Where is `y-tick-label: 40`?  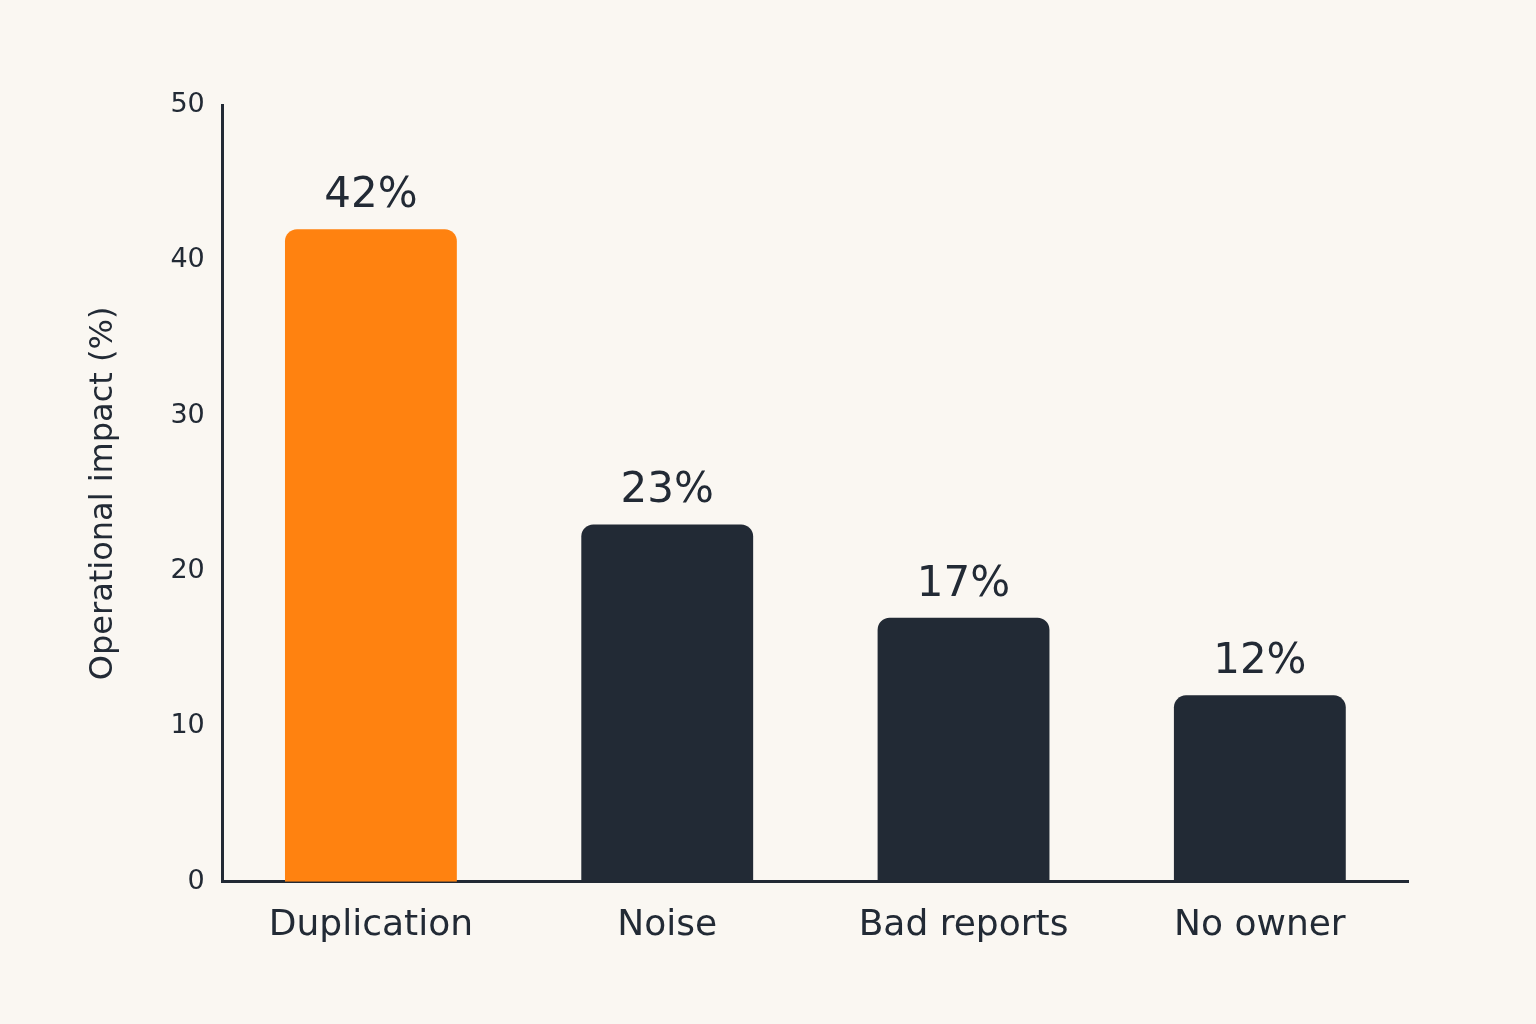 y-tick-label: 40 is located at coordinates (187, 258).